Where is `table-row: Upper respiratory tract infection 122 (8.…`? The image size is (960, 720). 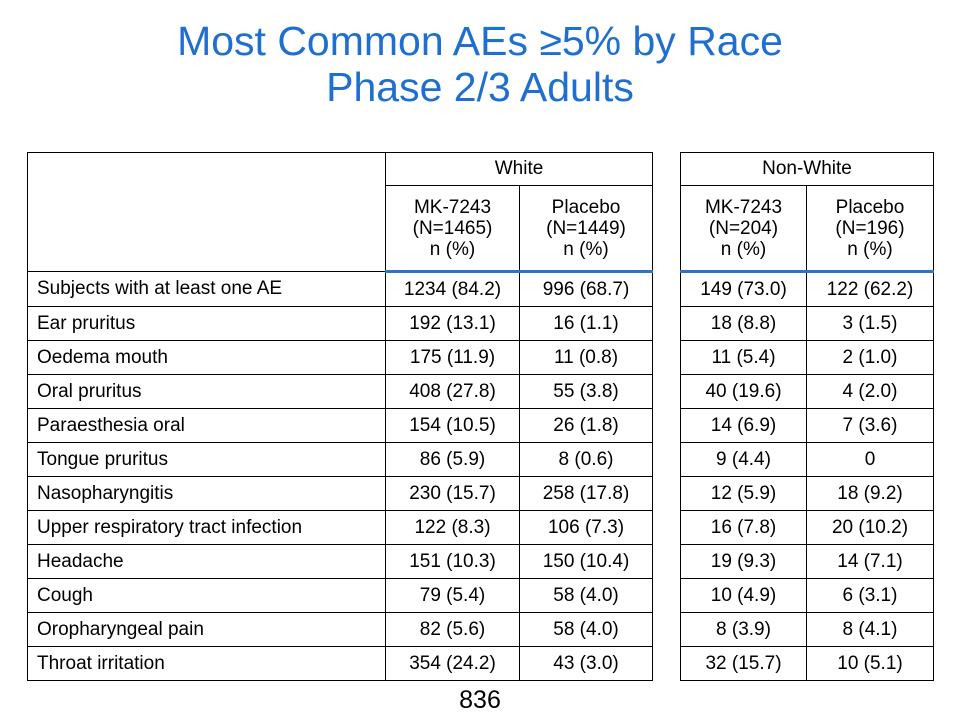 table-row: Upper respiratory tract infection 122 (8.… is located at coordinates (340, 527).